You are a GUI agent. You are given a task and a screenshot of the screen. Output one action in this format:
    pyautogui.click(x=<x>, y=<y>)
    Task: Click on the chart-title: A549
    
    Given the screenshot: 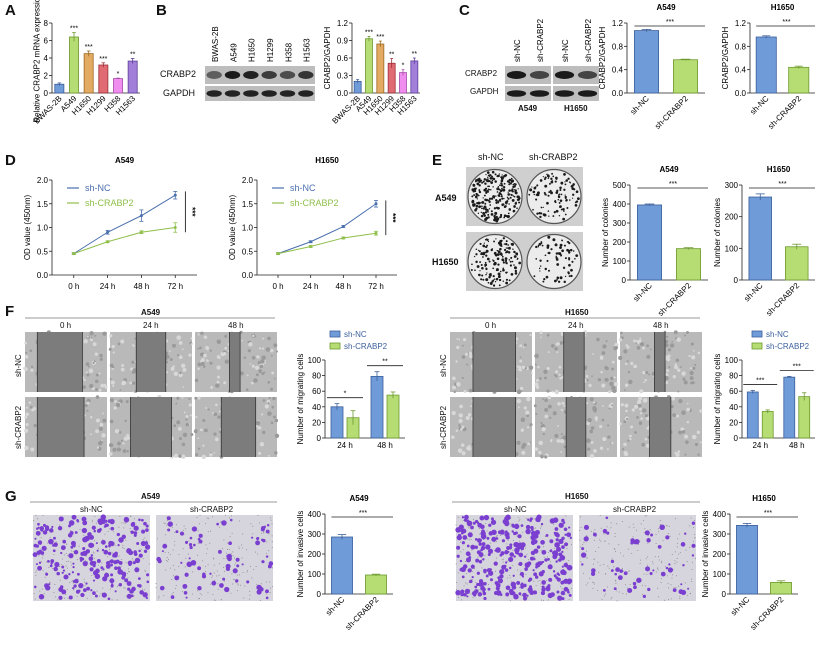 What is the action you would take?
    pyautogui.click(x=125, y=160)
    